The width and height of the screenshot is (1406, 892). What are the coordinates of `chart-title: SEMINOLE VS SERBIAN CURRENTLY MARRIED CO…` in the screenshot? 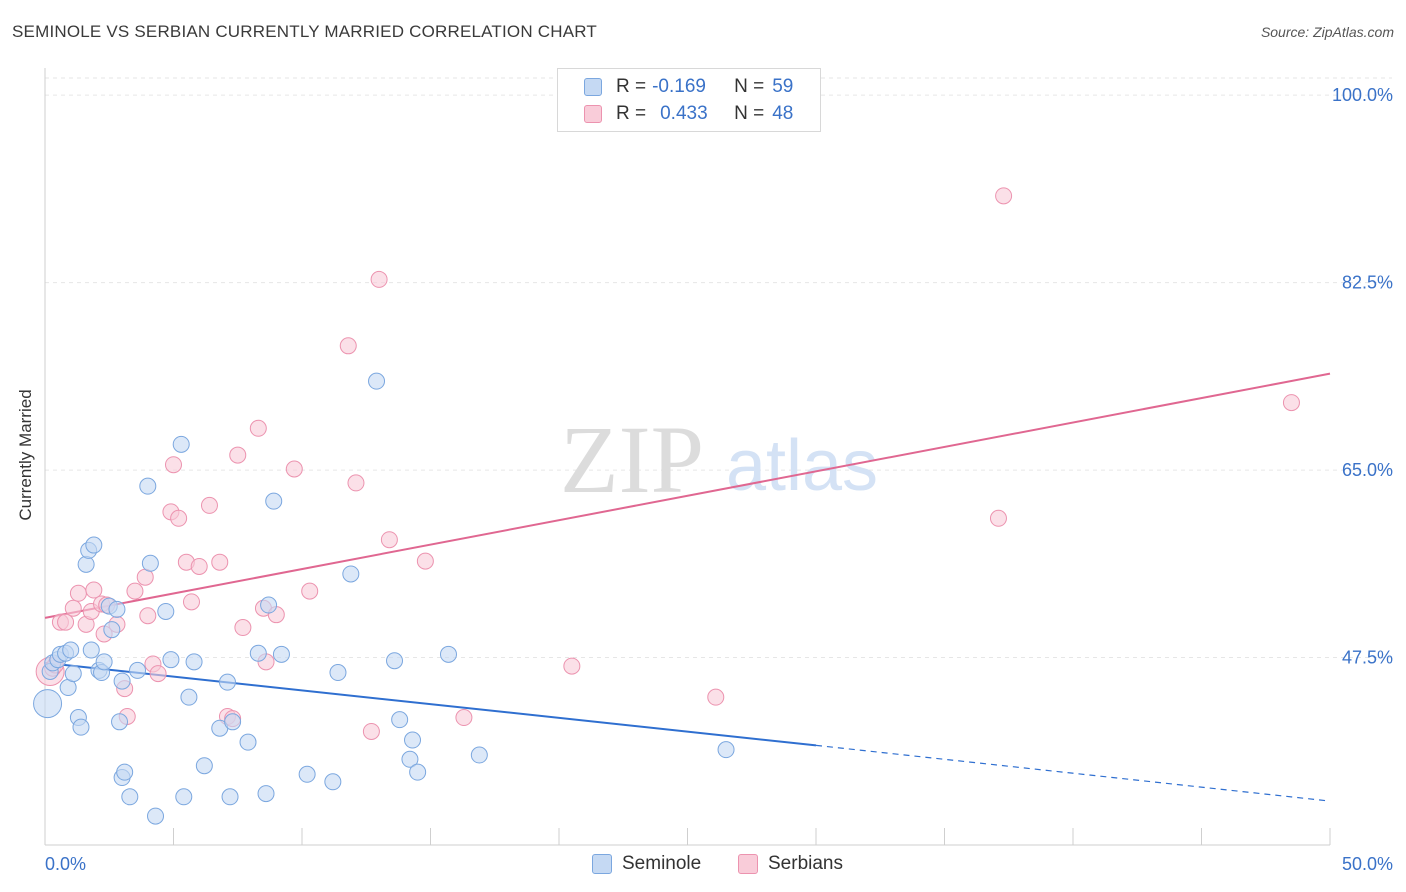 It's located at (305, 31).